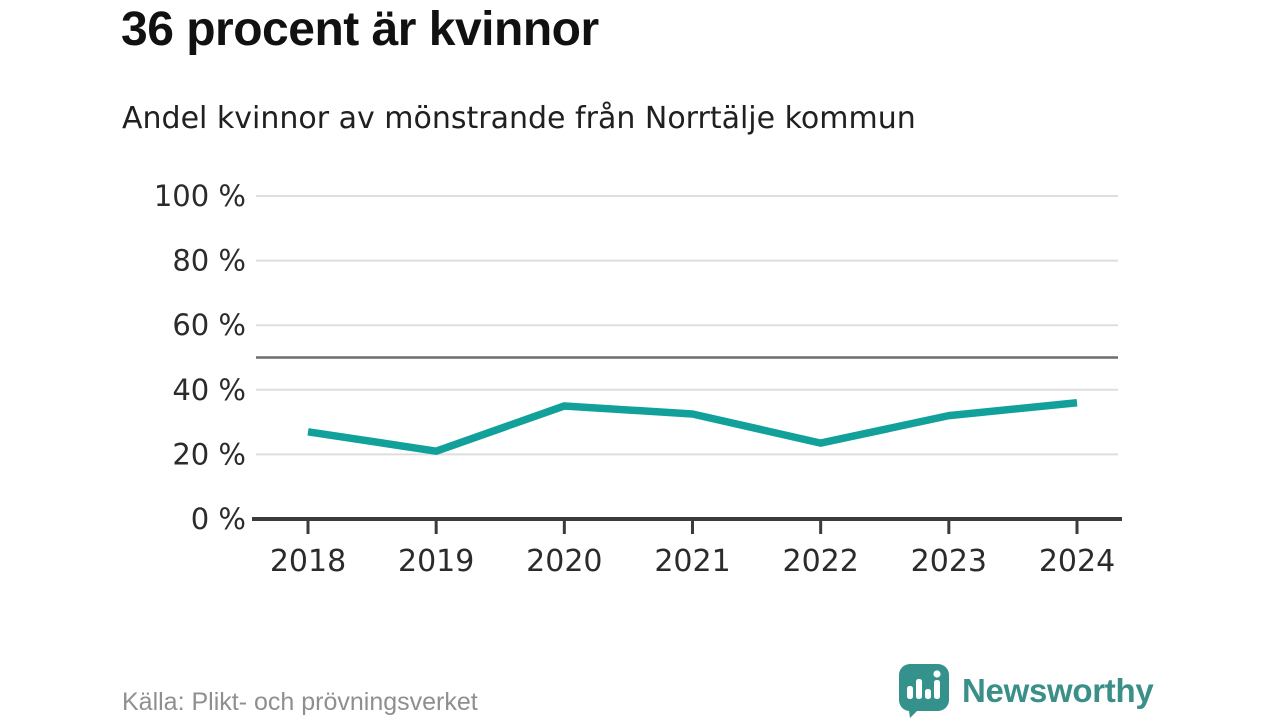 This screenshot has width=1280, height=720. What do you see at coordinates (692, 426) in the screenshot?
I see `data-line` at bounding box center [692, 426].